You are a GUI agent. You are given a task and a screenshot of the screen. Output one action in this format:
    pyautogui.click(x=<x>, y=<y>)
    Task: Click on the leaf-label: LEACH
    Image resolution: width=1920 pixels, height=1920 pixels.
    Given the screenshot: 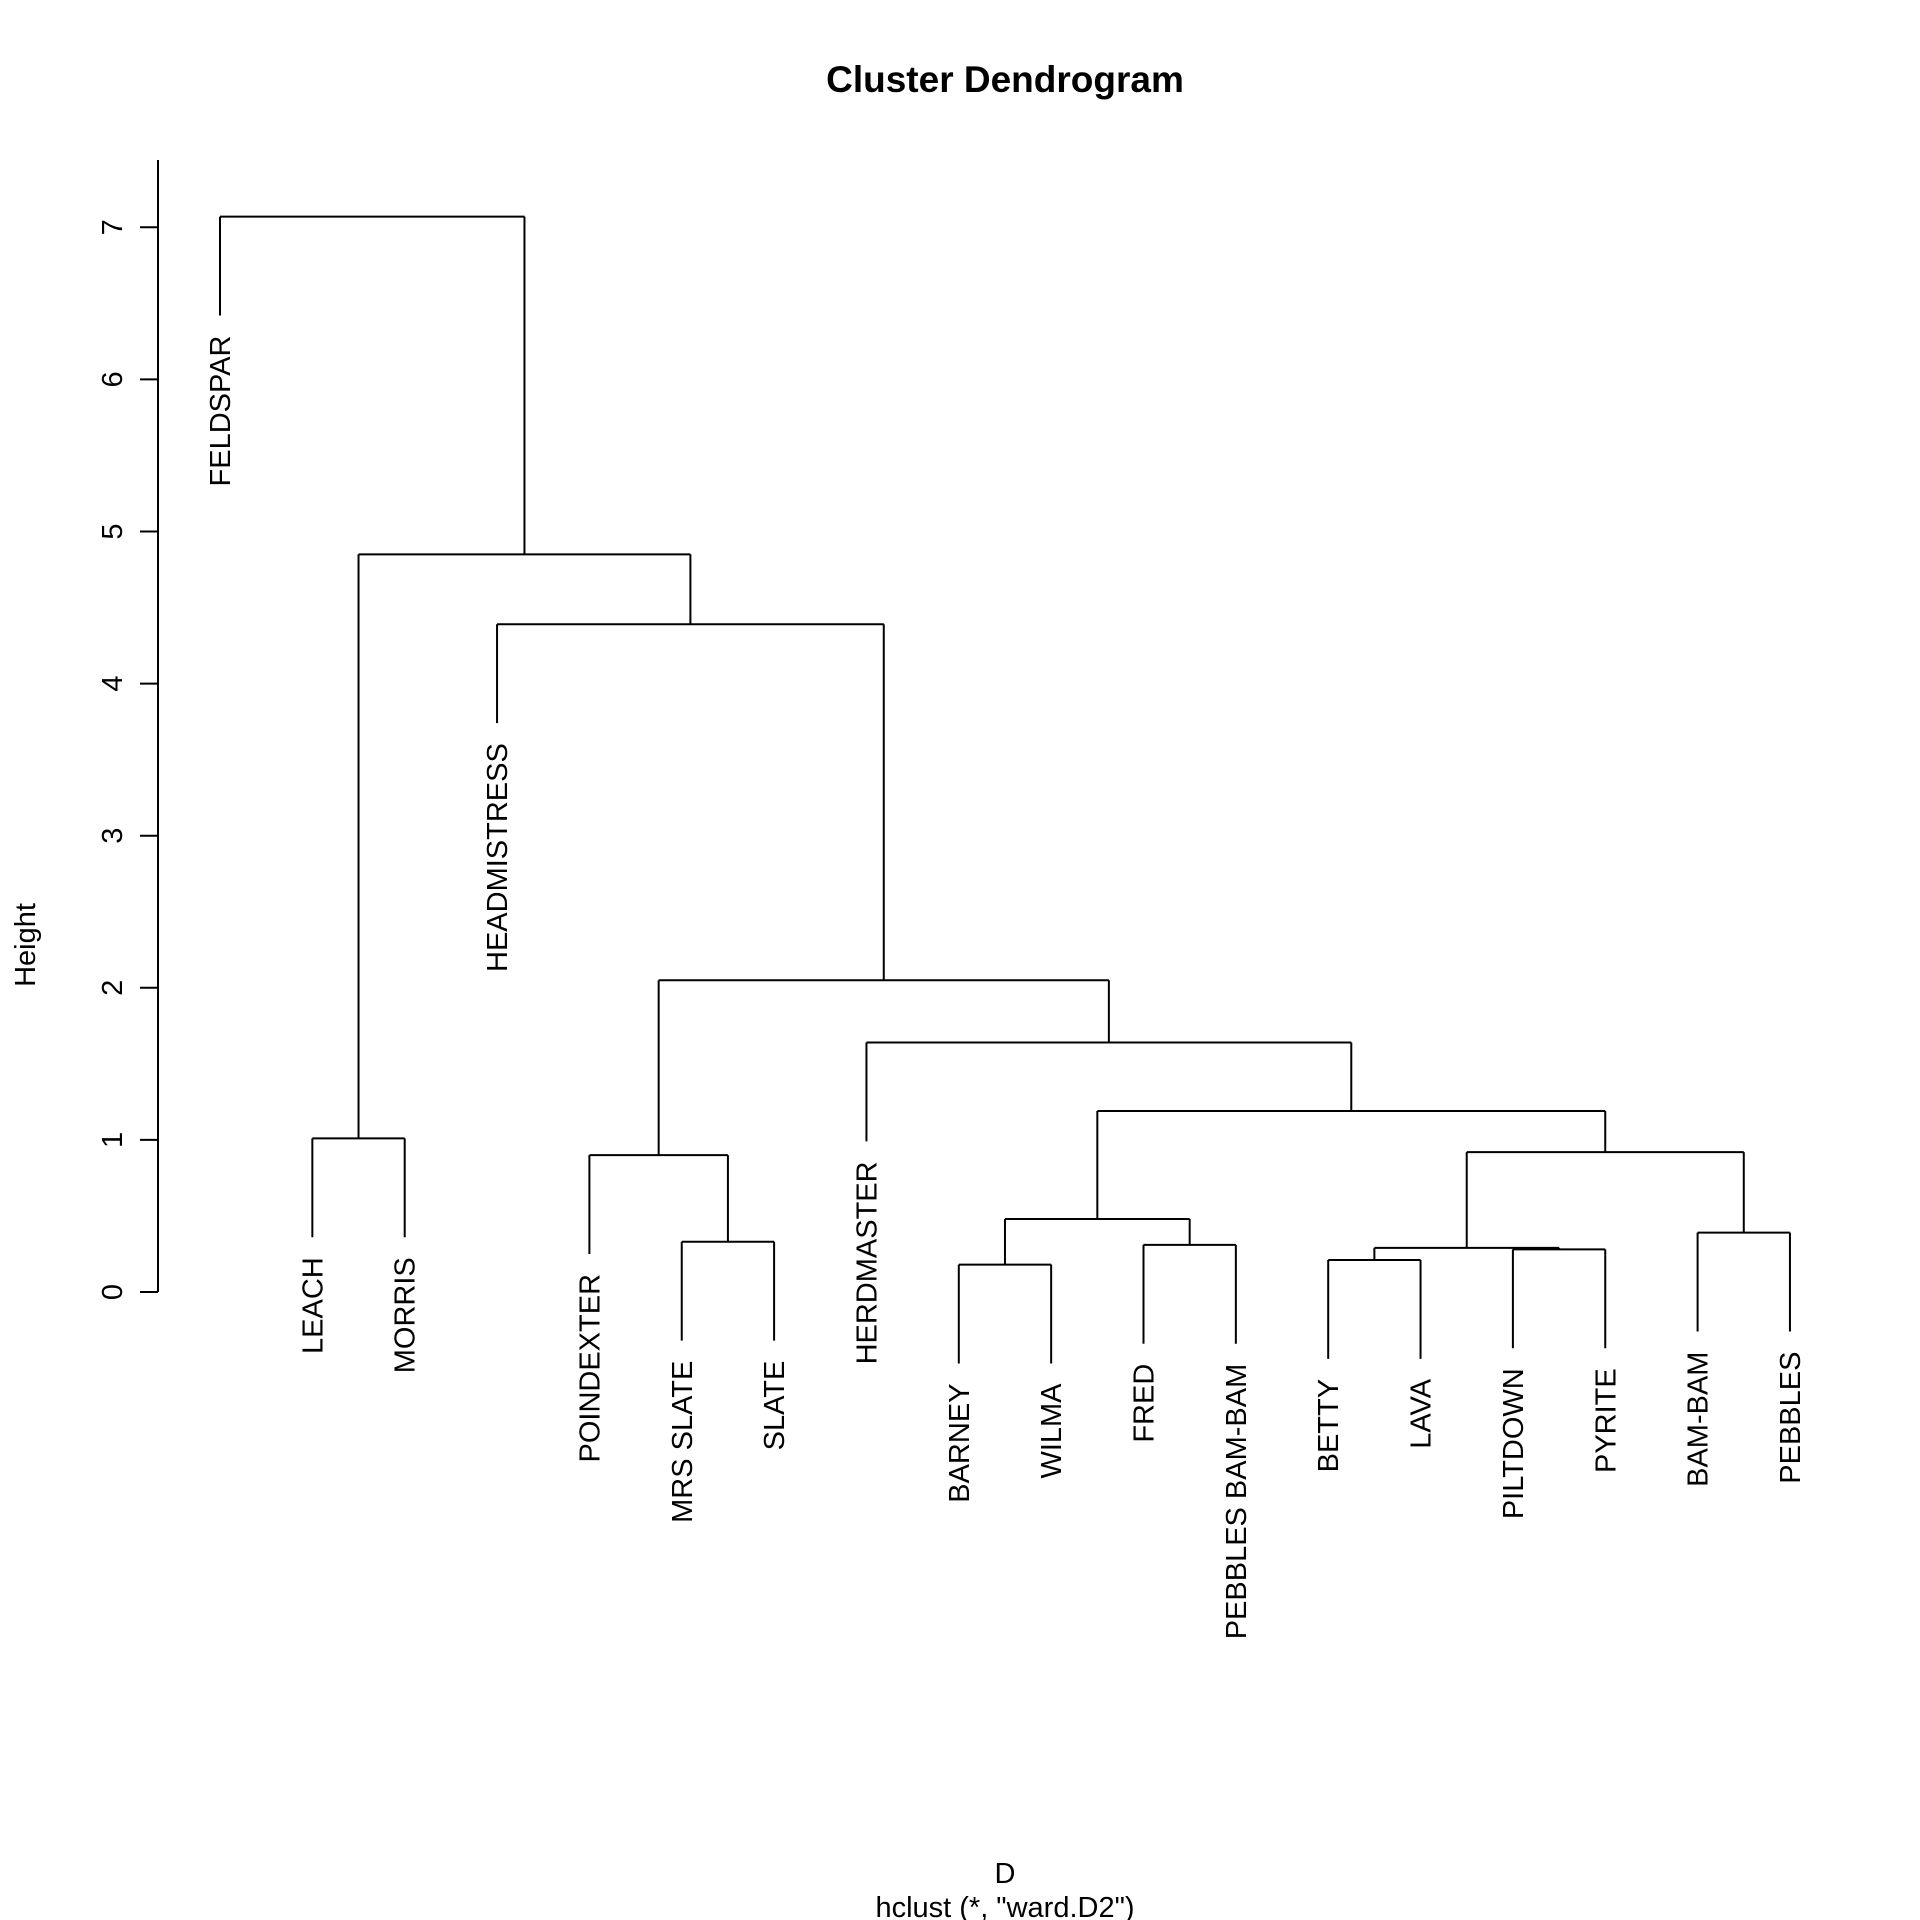 What is the action you would take?
    pyautogui.click(x=313, y=1305)
    